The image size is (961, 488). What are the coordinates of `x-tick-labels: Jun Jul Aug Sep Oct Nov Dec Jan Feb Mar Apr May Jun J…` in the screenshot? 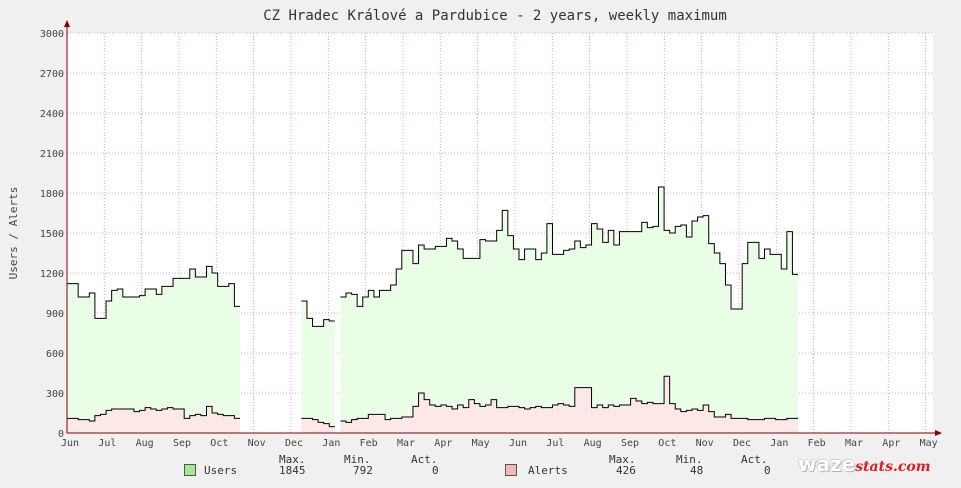 It's located at (499, 443).